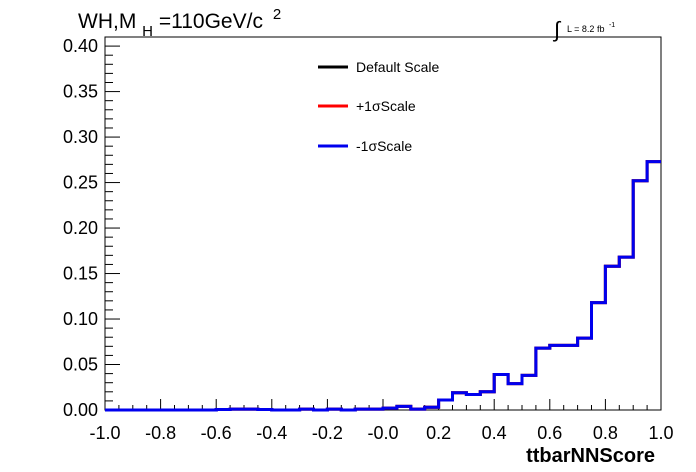 This screenshot has height=472, width=696. What do you see at coordinates (107, 21) in the screenshot?
I see `title-main: WH,M` at bounding box center [107, 21].